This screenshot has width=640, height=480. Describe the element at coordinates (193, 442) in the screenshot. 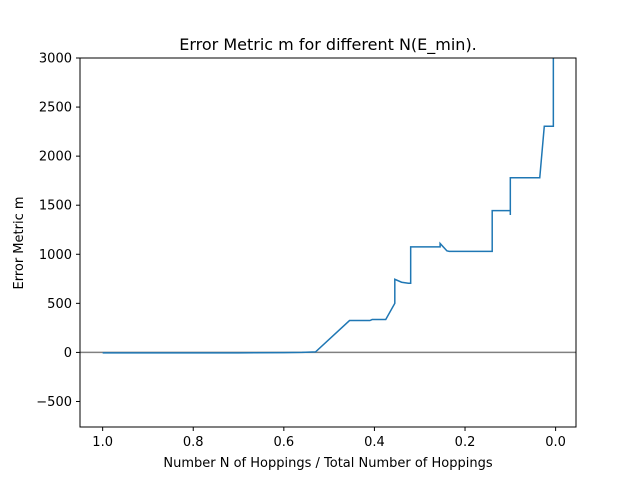

I see `x-tick-label: 0.8` at that location.